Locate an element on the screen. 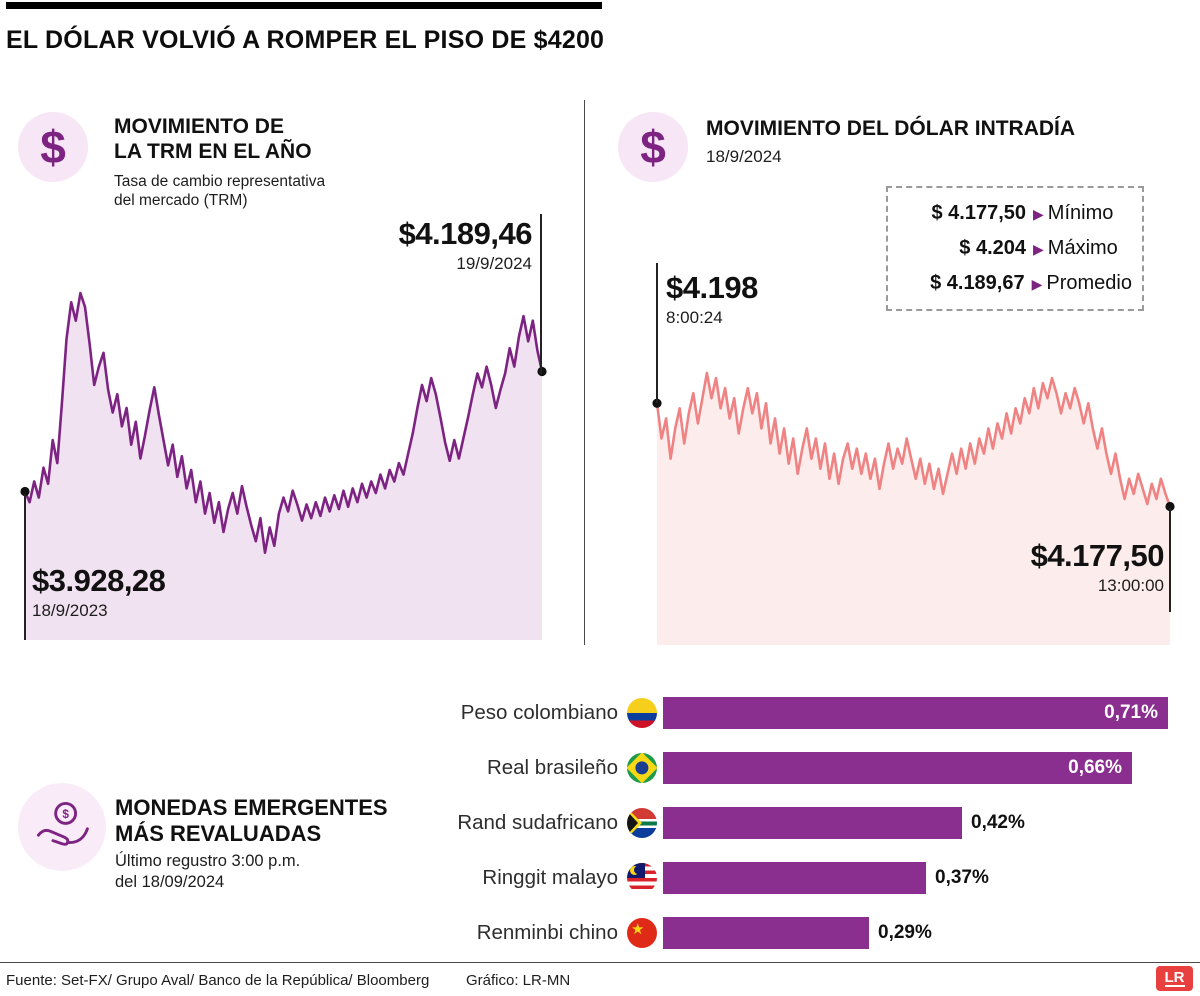 This screenshot has width=1200, height=996. flag-southafrica-icon is located at coordinates (642, 822).